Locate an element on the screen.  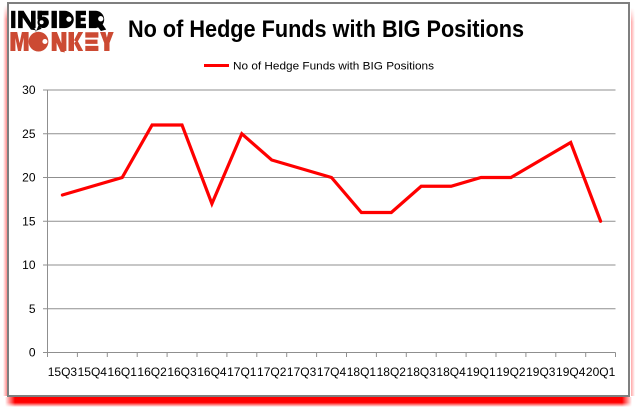
svg-text: 18Q4 is located at coordinates (451, 372).